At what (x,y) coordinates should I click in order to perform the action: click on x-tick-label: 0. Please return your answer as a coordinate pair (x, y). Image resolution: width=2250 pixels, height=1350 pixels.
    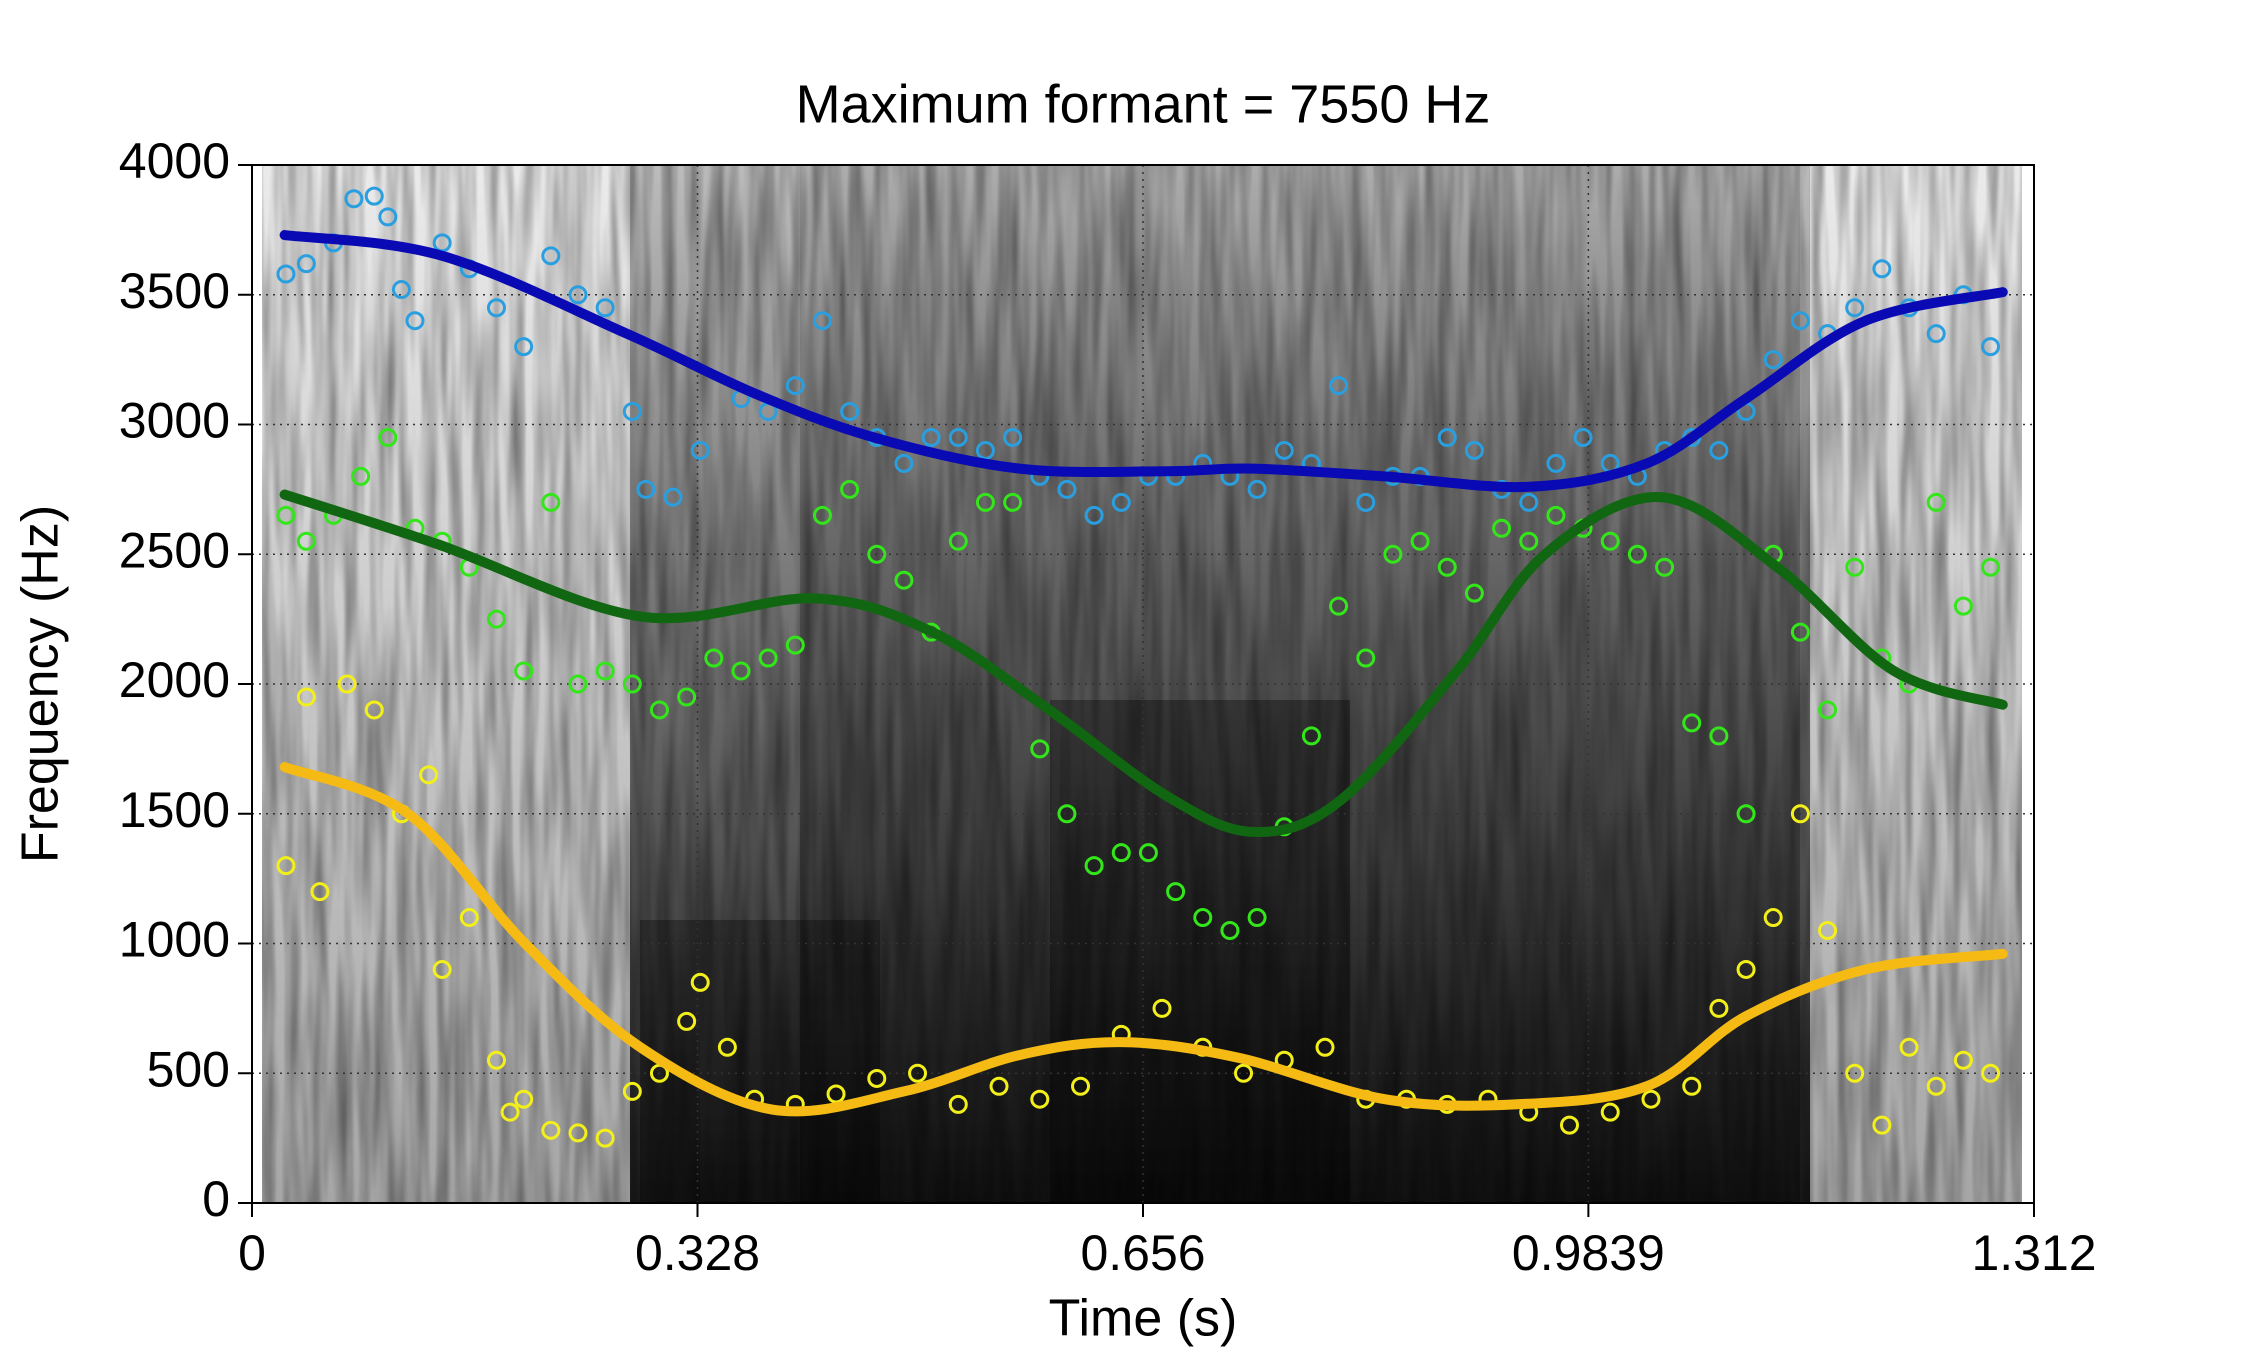
    Looking at the image, I should click on (252, 1253).